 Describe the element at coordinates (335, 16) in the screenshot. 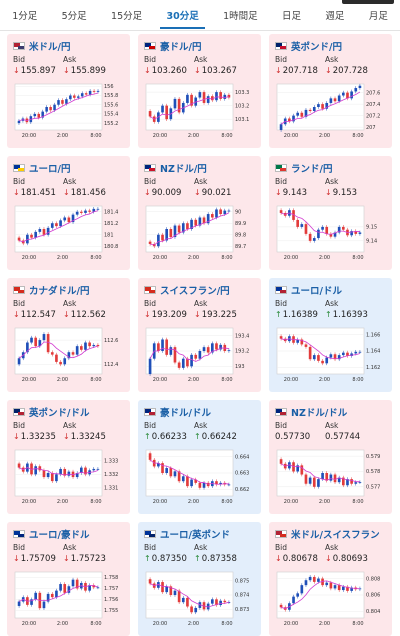

I see `tab-timeframe-6: 週足` at that location.